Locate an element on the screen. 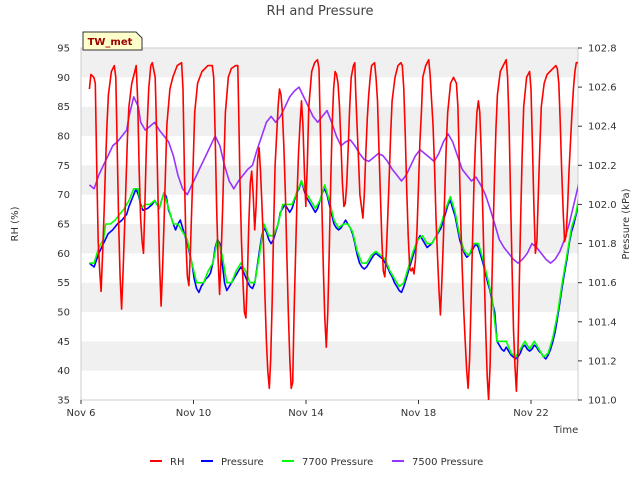  y-left-tick-label: 55 is located at coordinates (63, 283).